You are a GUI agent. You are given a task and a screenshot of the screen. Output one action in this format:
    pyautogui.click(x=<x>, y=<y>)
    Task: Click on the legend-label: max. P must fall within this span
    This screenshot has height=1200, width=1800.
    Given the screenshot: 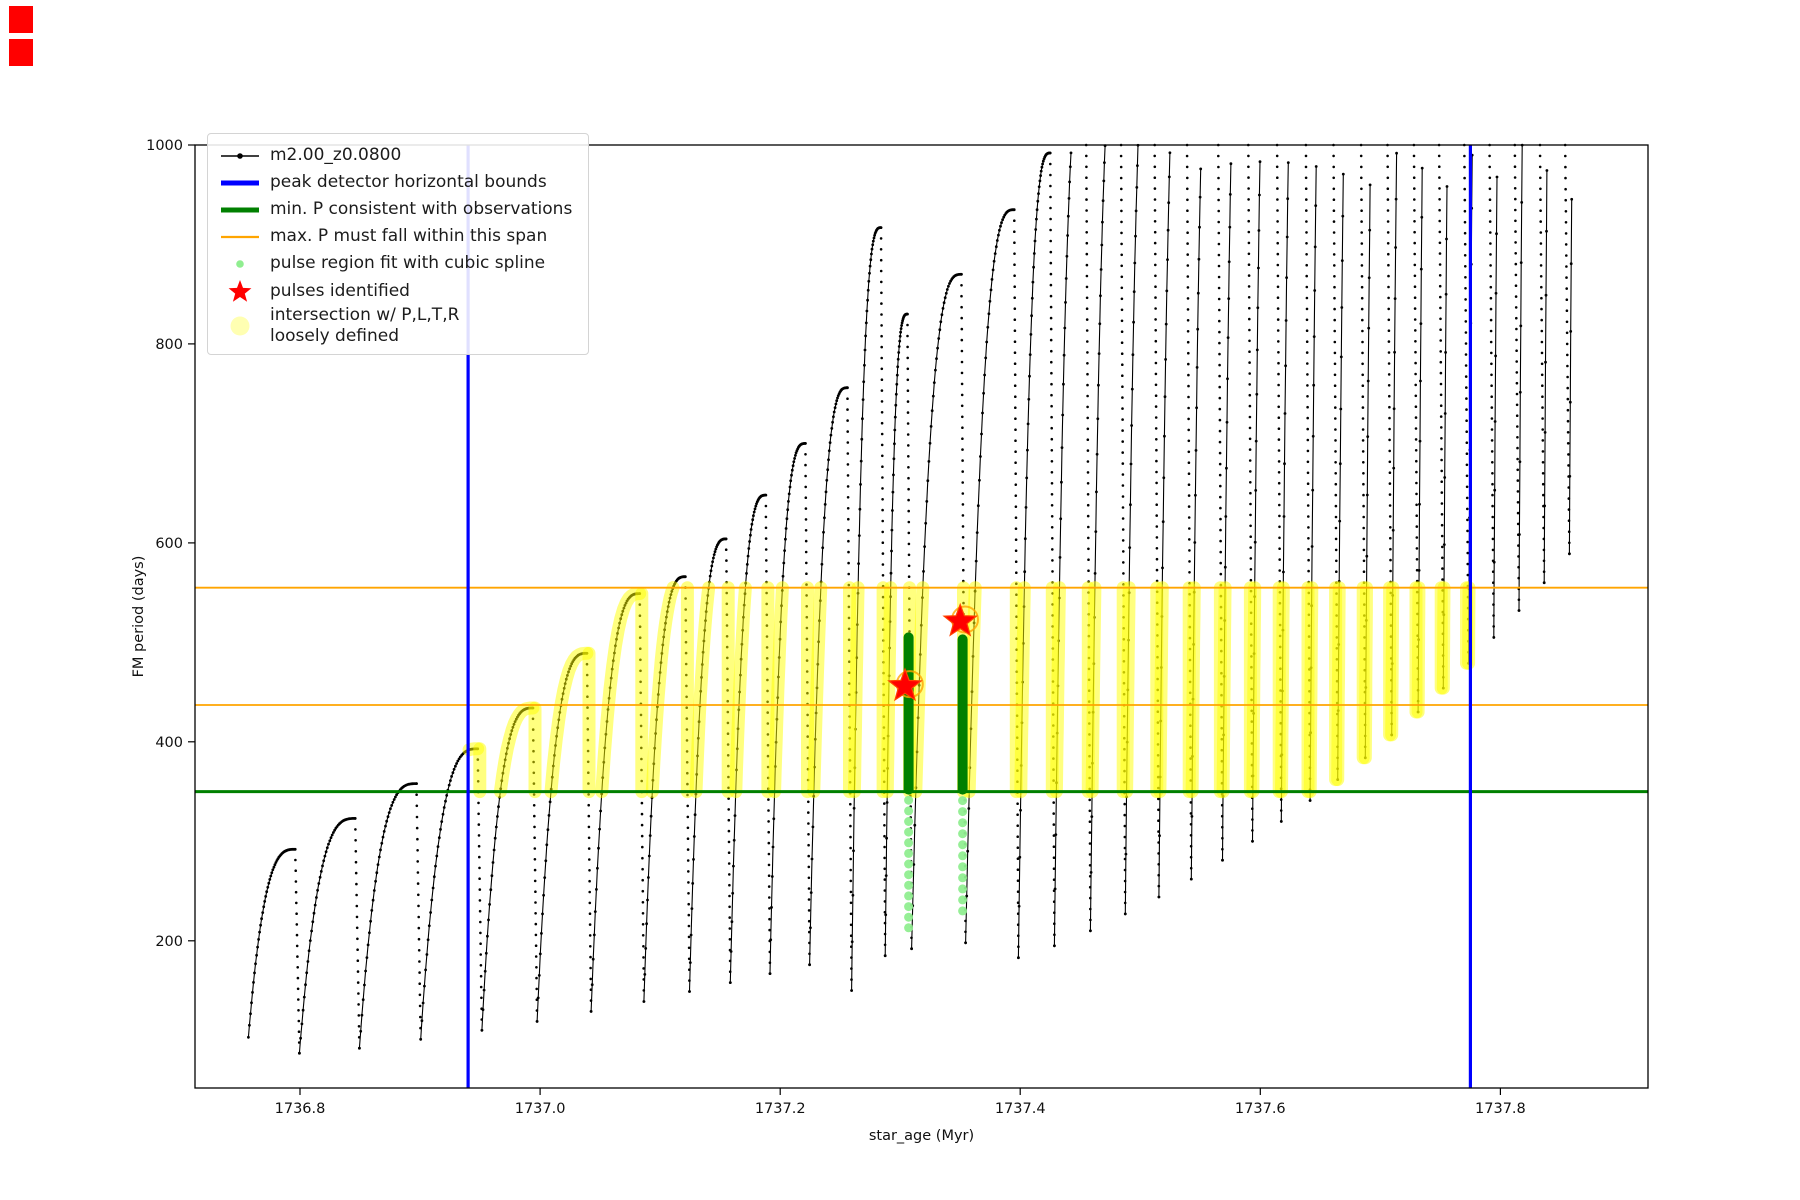 What is the action you would take?
    pyautogui.click(x=409, y=236)
    